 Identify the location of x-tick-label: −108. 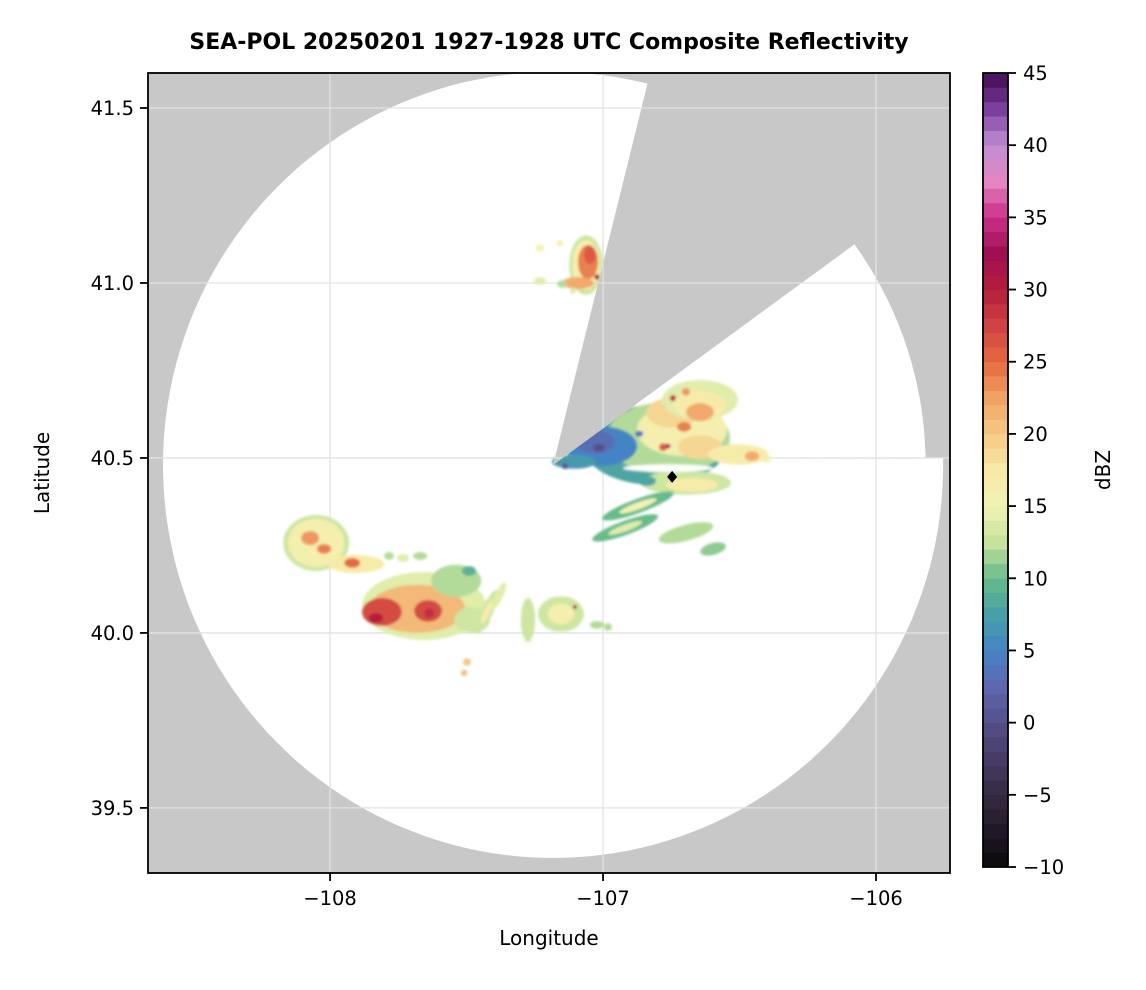
(330, 898).